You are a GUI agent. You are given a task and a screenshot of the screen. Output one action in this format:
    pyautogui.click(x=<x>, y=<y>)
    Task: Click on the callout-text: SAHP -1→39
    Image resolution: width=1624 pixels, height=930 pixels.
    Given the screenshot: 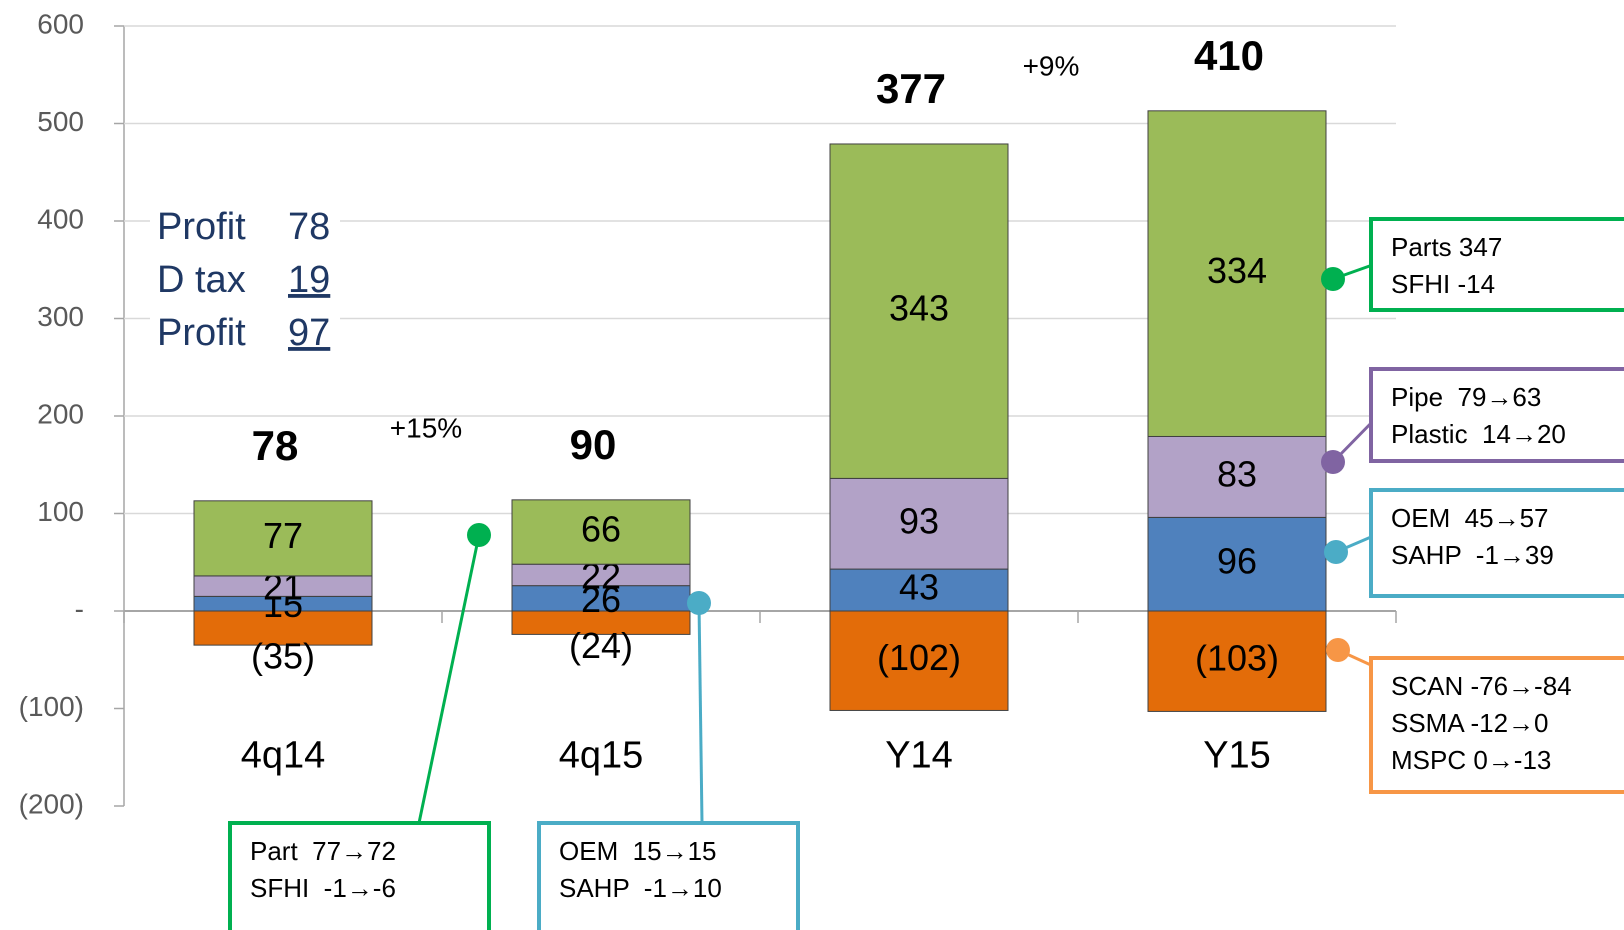 What is the action you would take?
    pyautogui.click(x=1472, y=555)
    